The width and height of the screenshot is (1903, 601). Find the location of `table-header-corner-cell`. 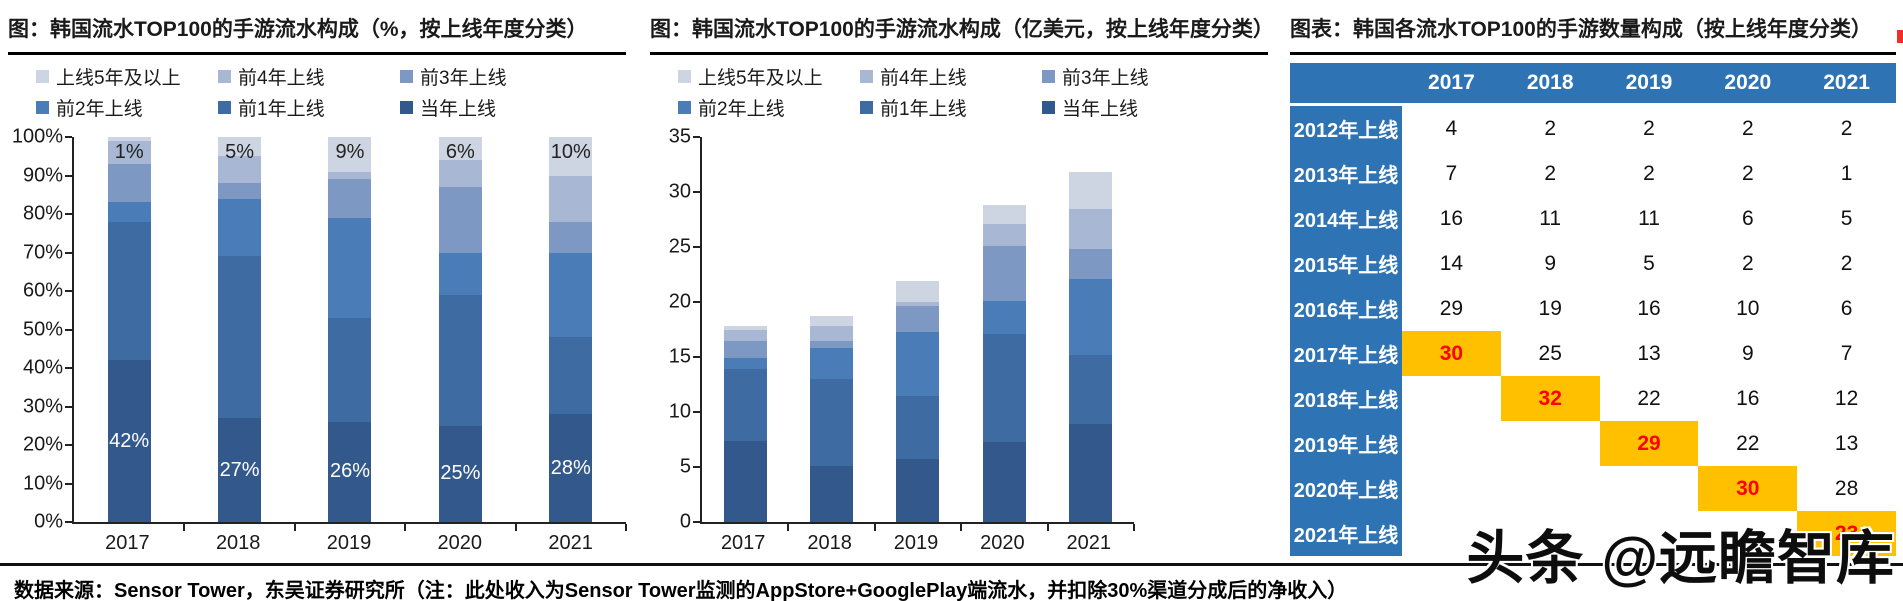

table-header-corner-cell is located at coordinates (1346, 84).